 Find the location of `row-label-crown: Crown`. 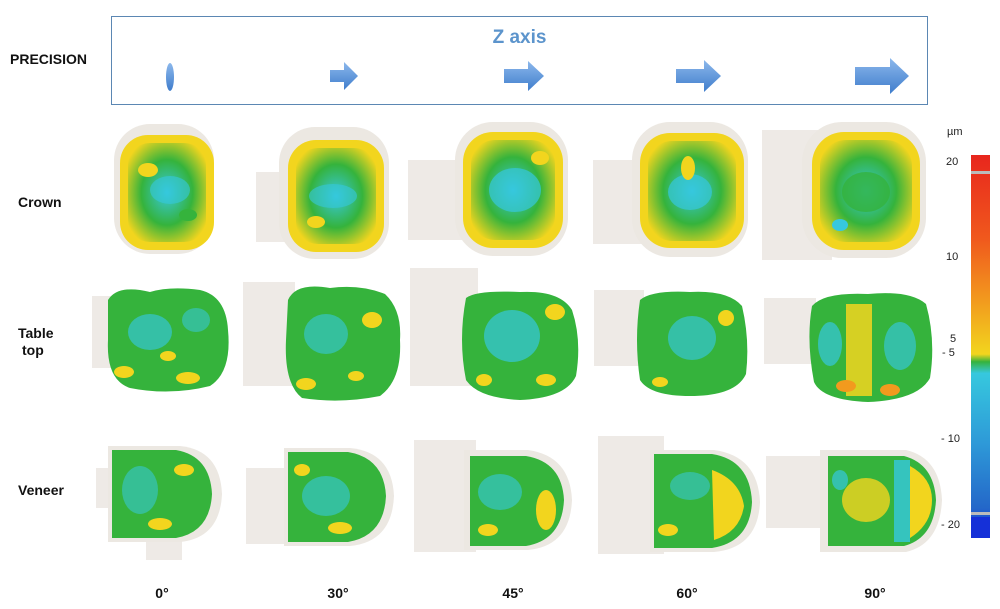

row-label-crown: Crown is located at coordinates (40, 202).